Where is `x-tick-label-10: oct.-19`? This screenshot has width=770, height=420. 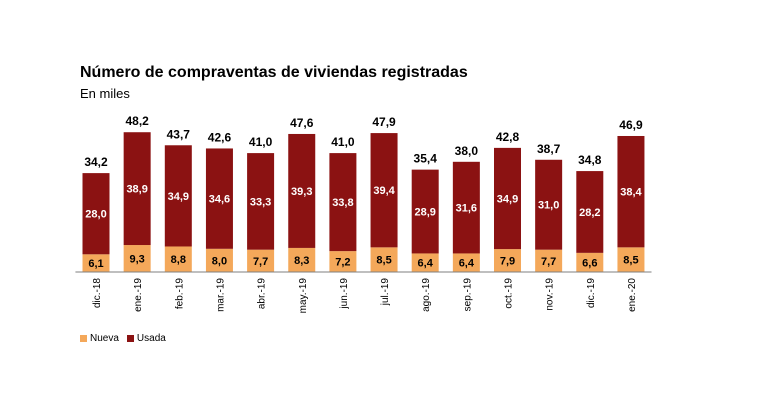 x-tick-label-10: oct.-19 is located at coordinates (509, 293).